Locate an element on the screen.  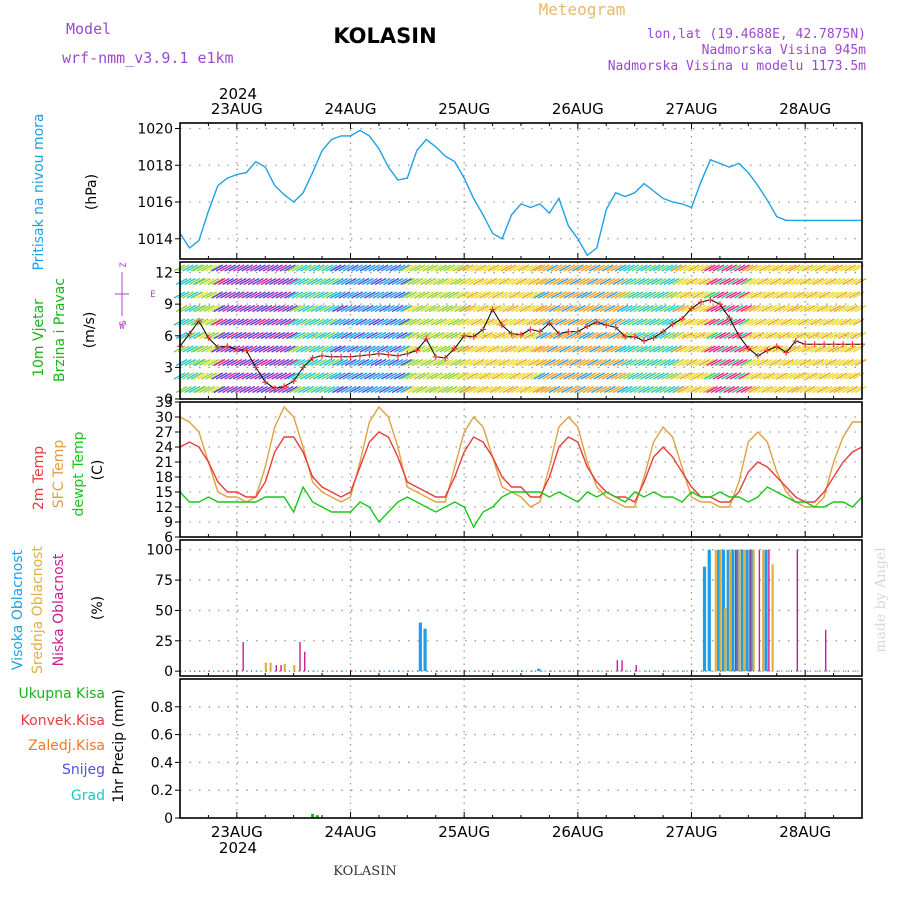
compass-letter-s: S is located at coordinates (124, 322).